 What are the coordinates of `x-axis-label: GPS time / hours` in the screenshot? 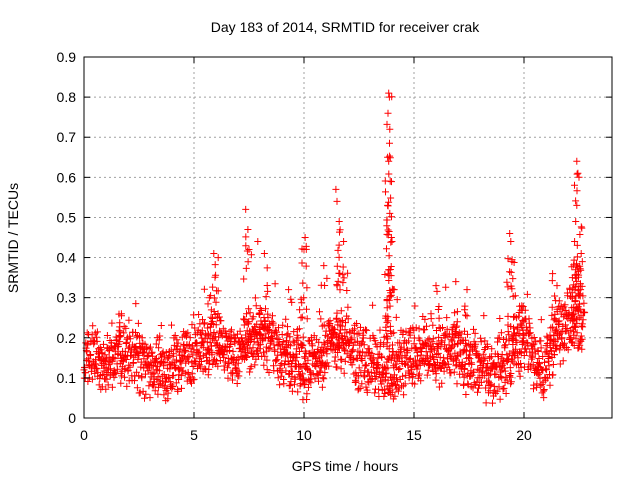 It's located at (345, 466).